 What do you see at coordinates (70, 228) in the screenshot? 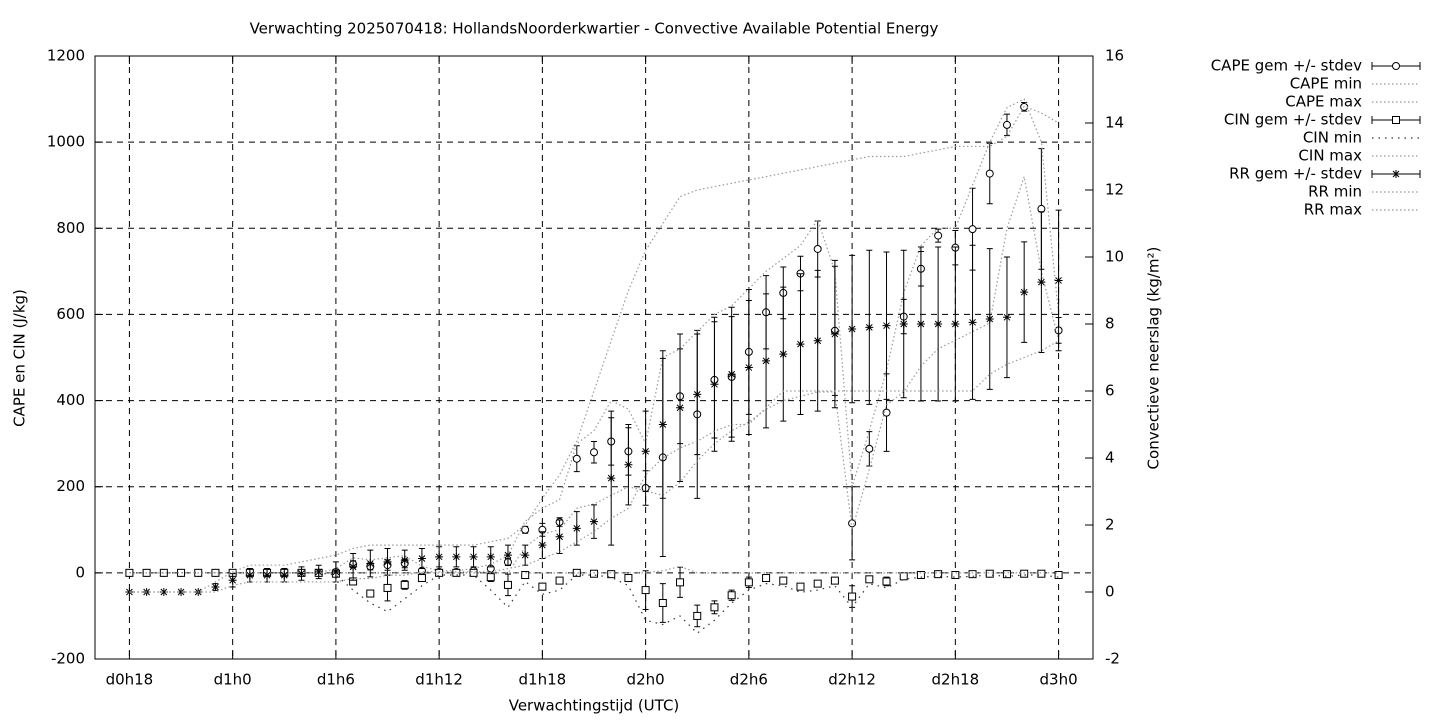
I see `y-tick-label: 800` at bounding box center [70, 228].